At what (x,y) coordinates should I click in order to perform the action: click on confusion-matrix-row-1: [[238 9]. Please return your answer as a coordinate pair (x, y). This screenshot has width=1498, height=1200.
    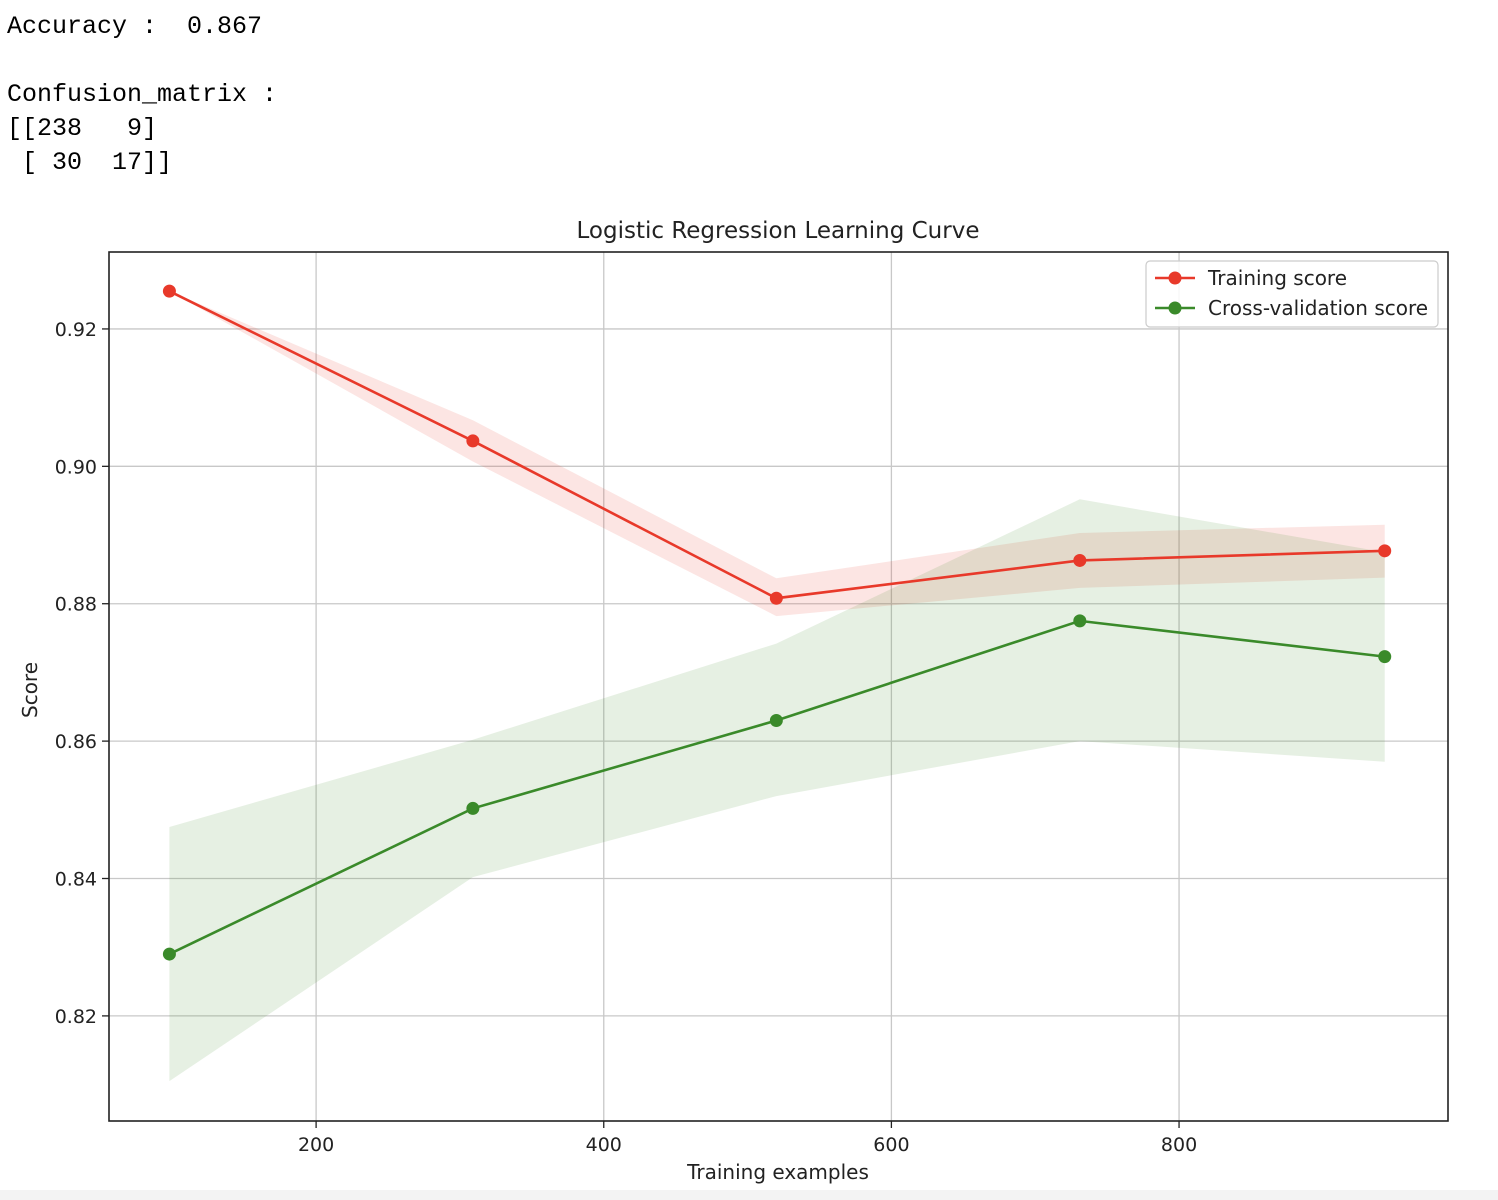
    Looking at the image, I should click on (82, 128).